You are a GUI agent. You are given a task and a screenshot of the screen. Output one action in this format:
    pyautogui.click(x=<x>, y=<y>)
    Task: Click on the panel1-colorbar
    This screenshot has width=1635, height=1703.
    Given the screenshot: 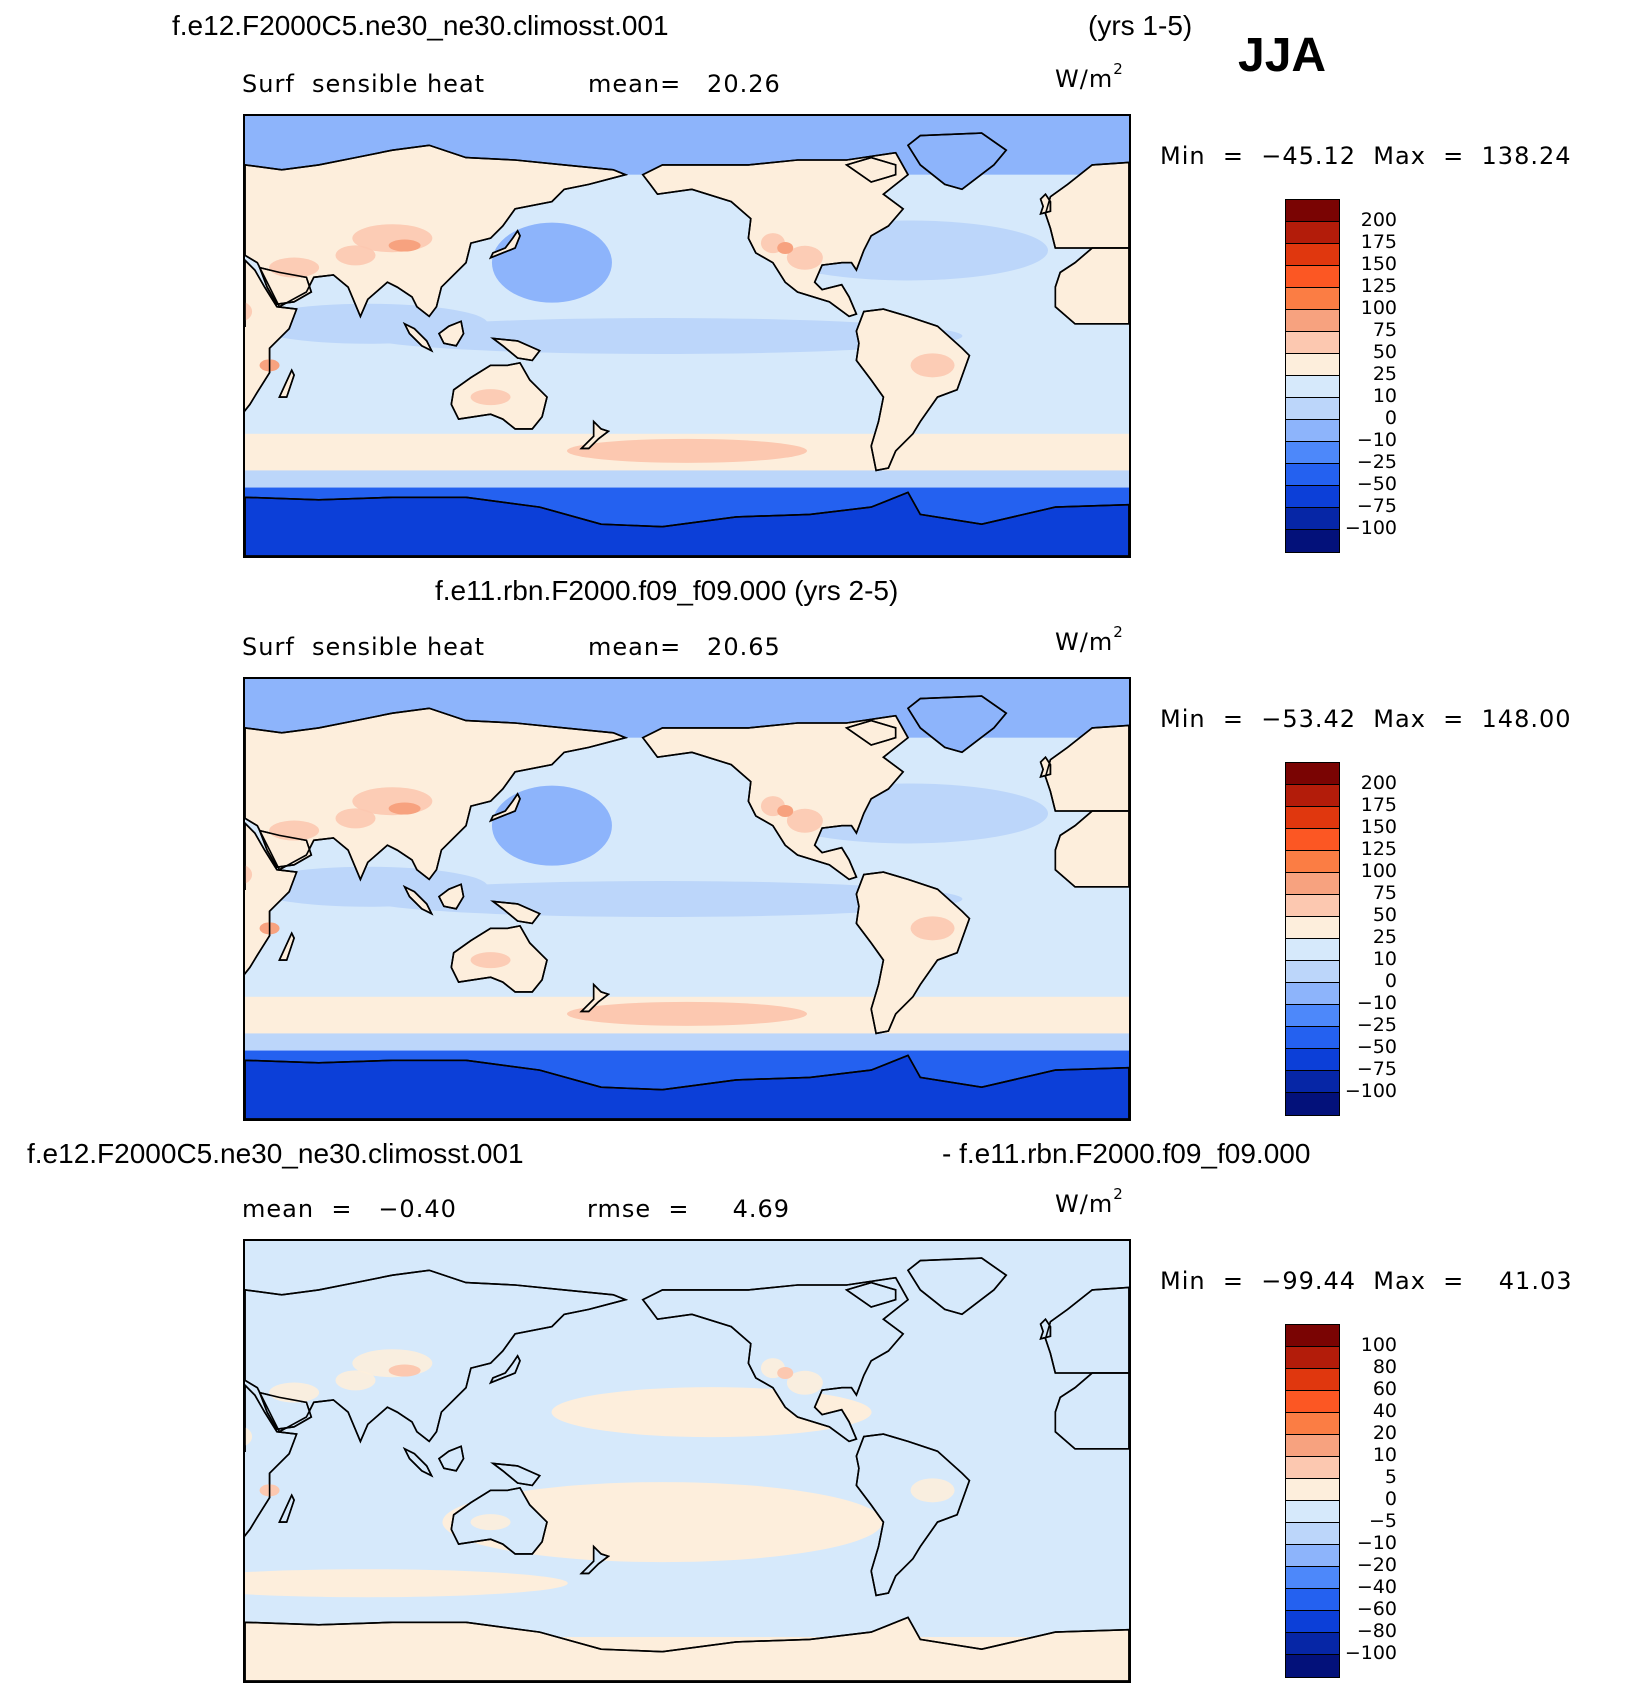 What is the action you would take?
    pyautogui.click(x=1312, y=376)
    